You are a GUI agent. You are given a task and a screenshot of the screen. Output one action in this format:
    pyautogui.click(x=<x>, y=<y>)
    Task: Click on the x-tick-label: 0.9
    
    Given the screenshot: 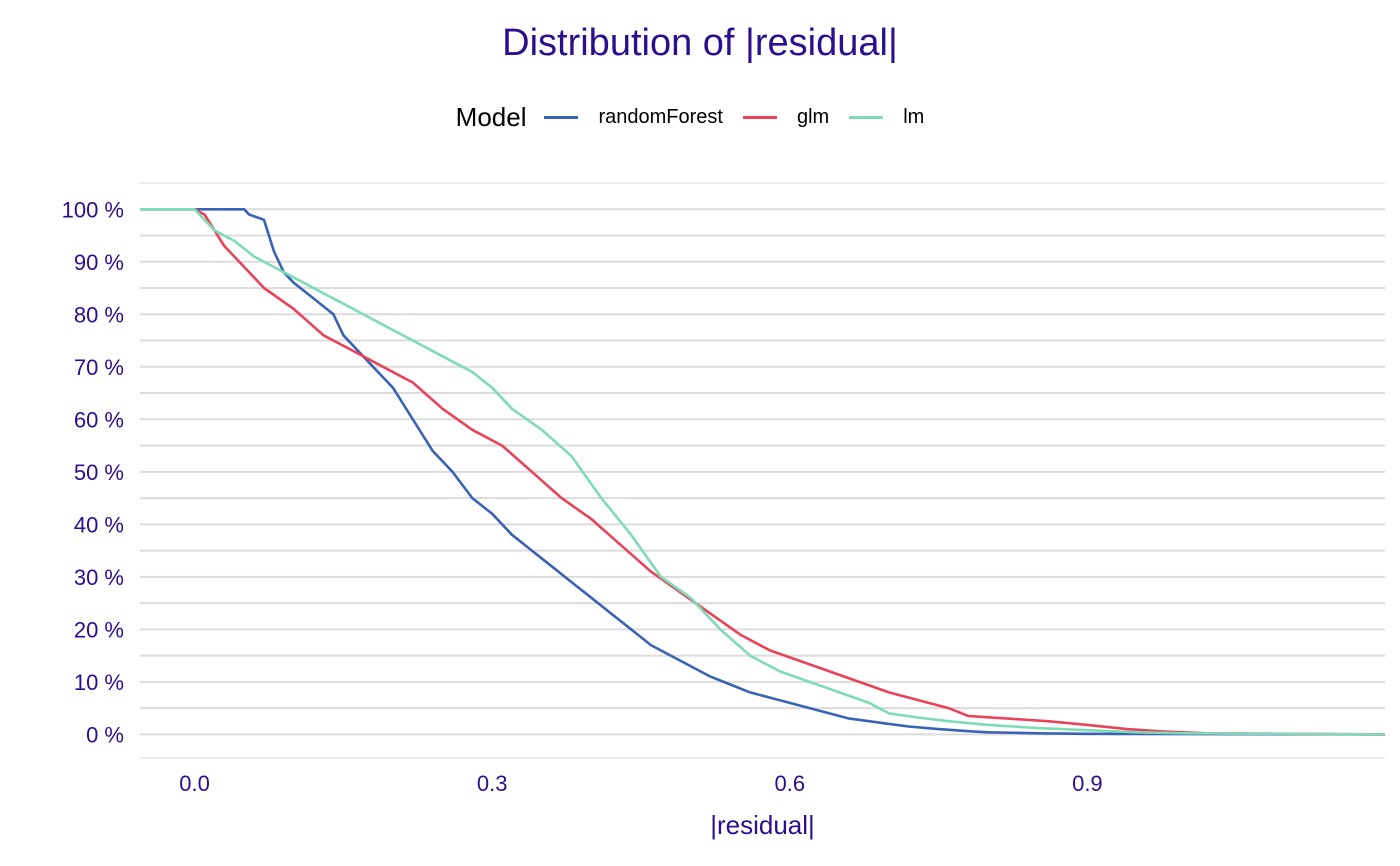 What is the action you would take?
    pyautogui.click(x=1087, y=783)
    